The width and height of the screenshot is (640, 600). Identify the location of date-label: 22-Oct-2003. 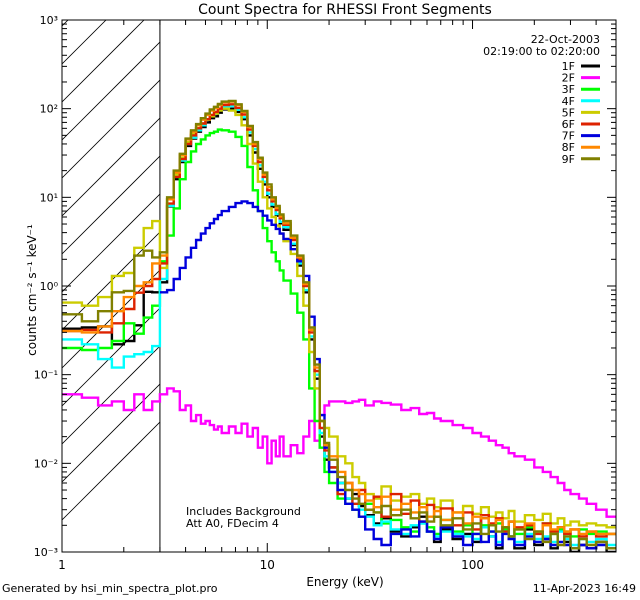
(565, 39).